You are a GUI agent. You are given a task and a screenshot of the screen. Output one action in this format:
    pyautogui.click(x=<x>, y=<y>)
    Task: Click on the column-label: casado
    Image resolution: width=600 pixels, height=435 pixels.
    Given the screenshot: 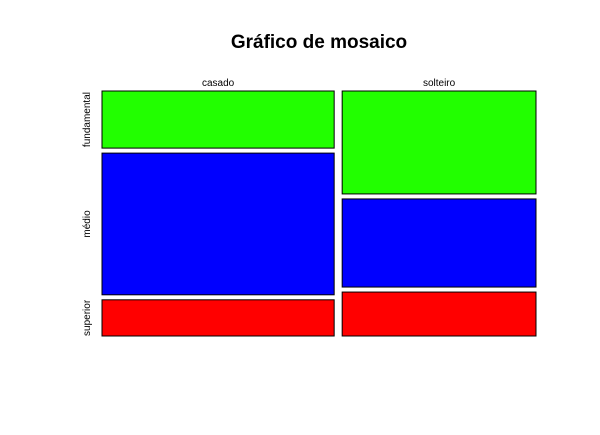 What is the action you would take?
    pyautogui.click(x=218, y=83)
    